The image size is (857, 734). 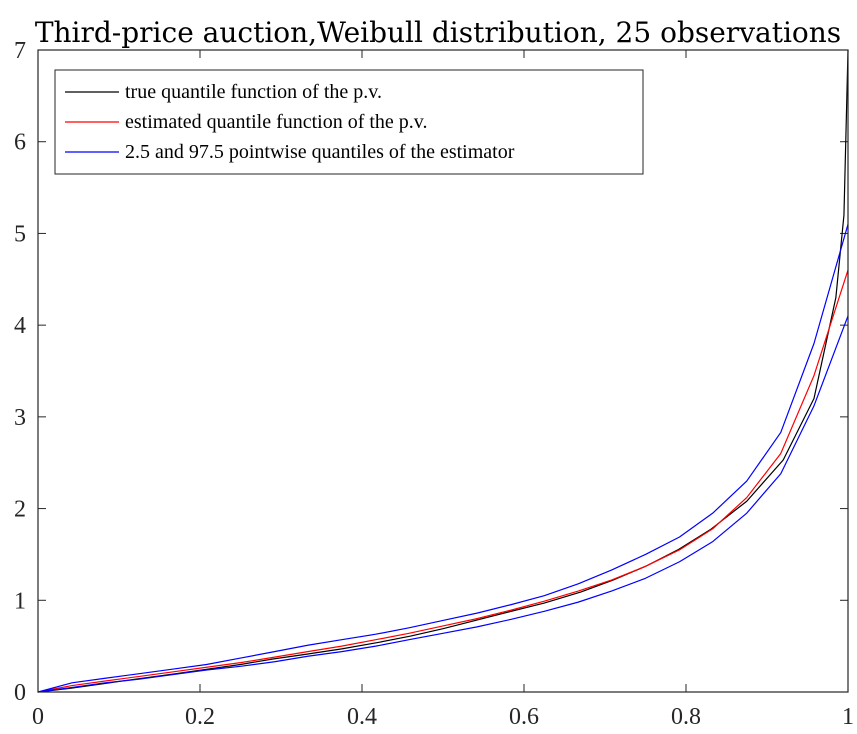 I want to click on x-tick-label: 0.4, so click(x=362, y=717).